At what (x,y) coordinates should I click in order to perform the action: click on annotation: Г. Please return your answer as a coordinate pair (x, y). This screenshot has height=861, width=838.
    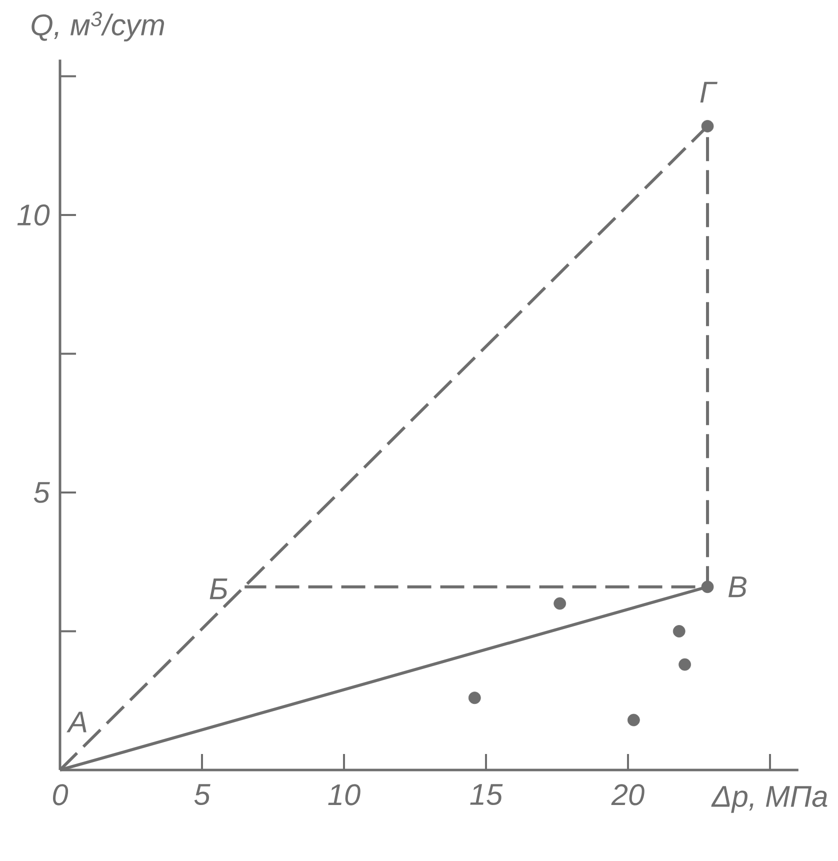
    Looking at the image, I should click on (709, 92).